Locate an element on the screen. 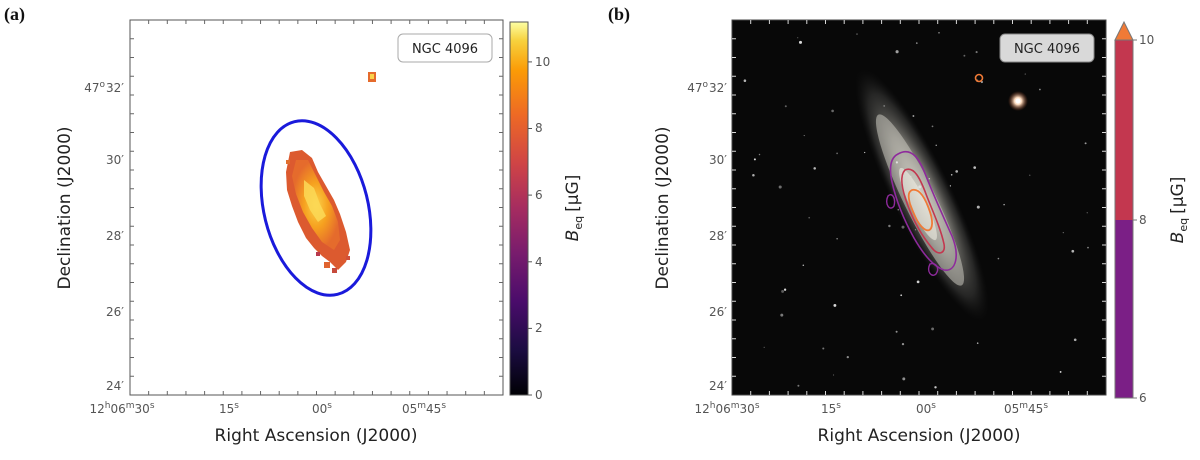 This screenshot has width=1200, height=460. bfield-contours is located at coordinates (921, 213).